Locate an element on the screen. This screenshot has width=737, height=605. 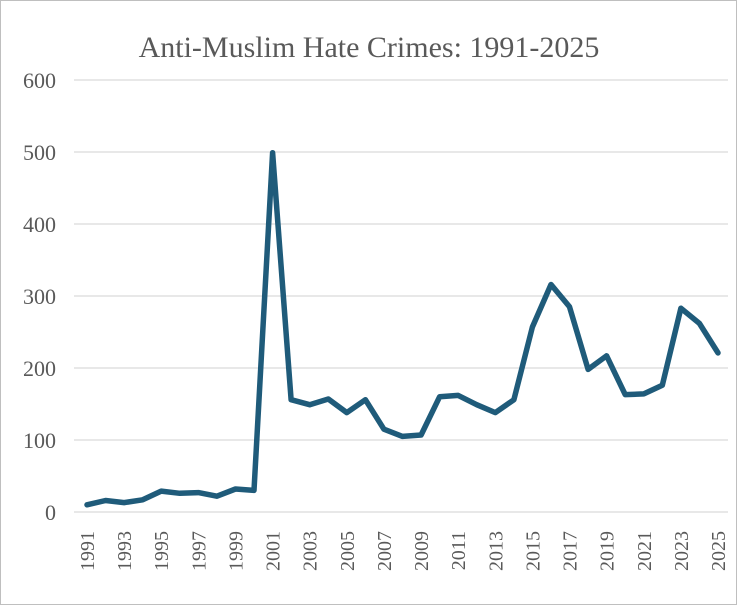
y-tick-label: 0 is located at coordinates (50, 512).